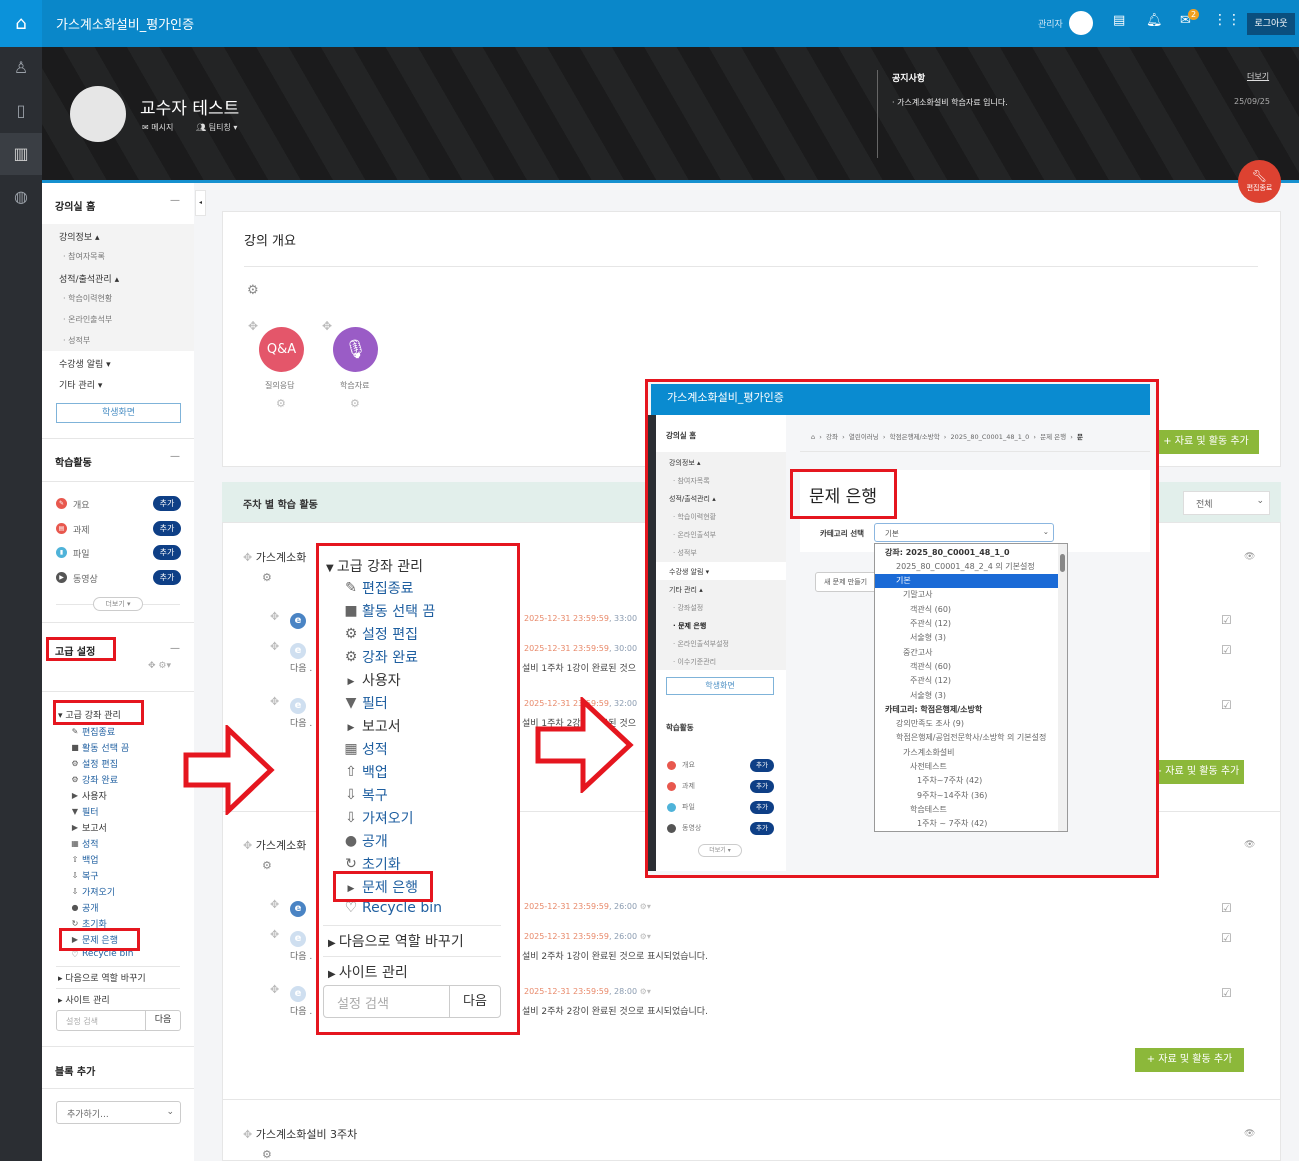 This screenshot has height=1161, width=1299. I want to click on globe-icon: ◍, so click(21, 196).